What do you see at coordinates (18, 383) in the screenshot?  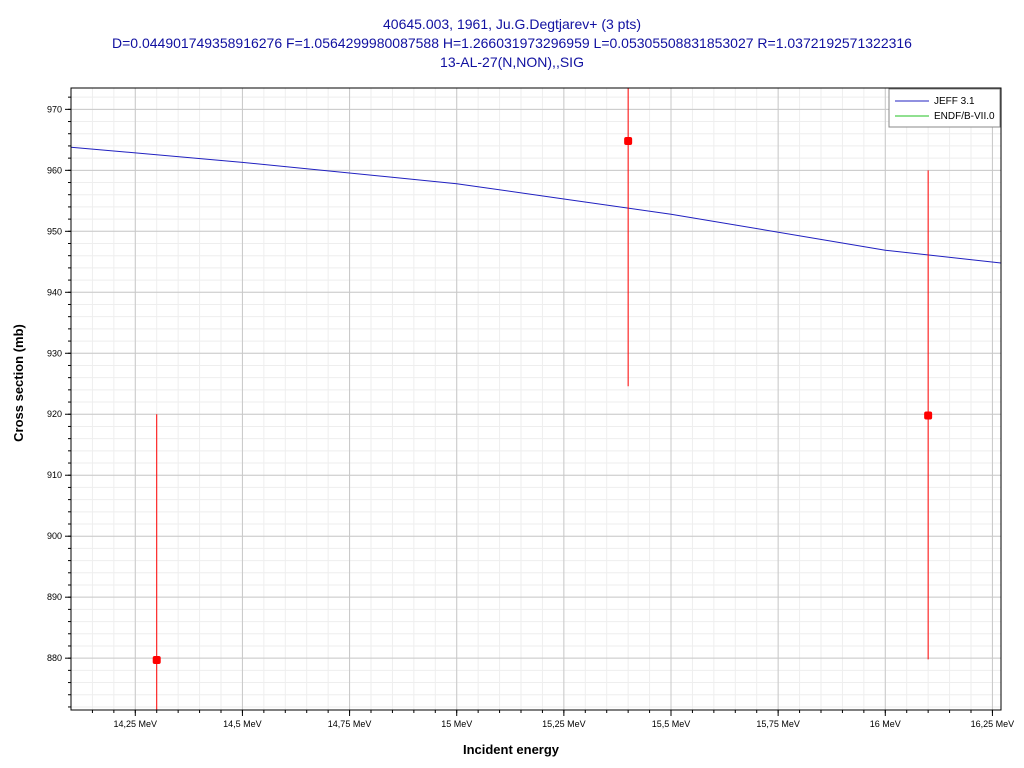 I see `y-axis-title: Cross section (mb)` at bounding box center [18, 383].